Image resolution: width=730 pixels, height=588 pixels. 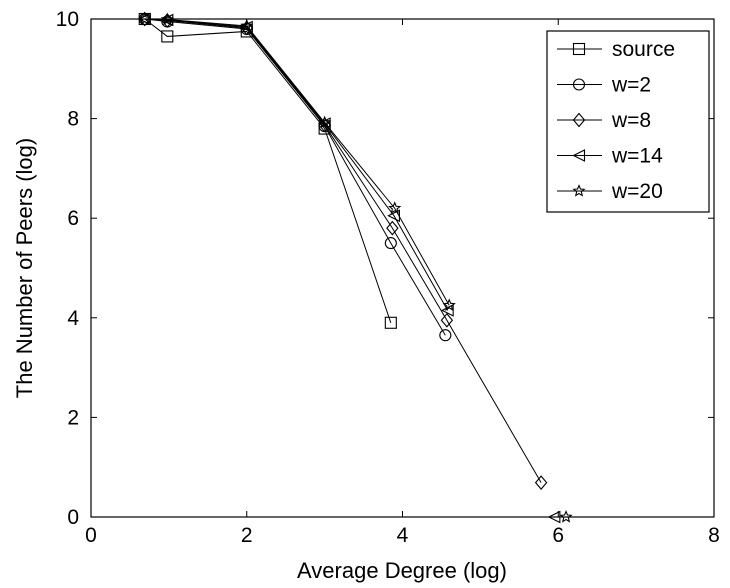 What do you see at coordinates (73, 417) in the screenshot?
I see `y-tick-label: 2` at bounding box center [73, 417].